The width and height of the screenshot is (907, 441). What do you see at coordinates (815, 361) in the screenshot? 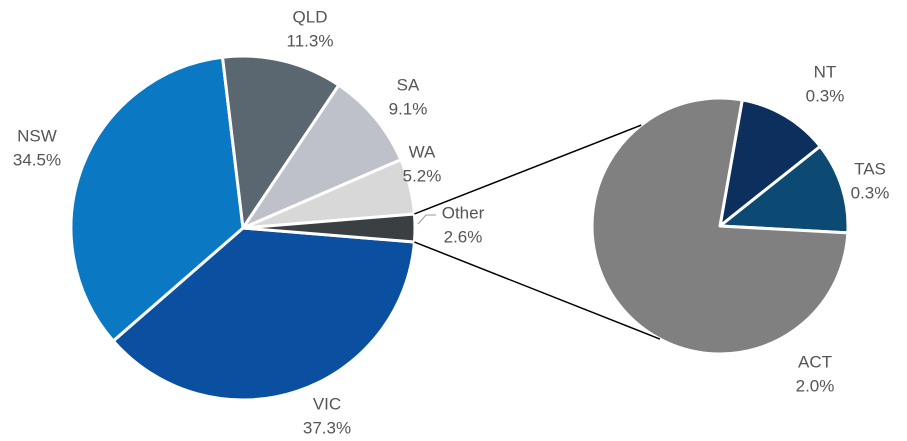
I see `slice-label: ACT` at bounding box center [815, 361].